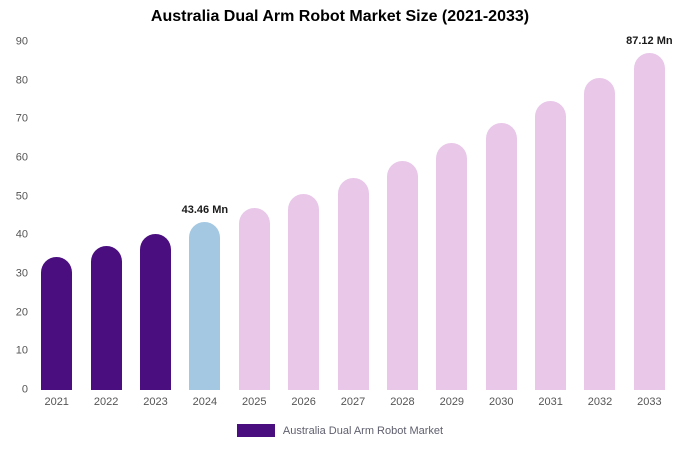 Image resolution: width=680 pixels, height=450 pixels. I want to click on bar-annotation: 43.46 Mn, so click(205, 209).